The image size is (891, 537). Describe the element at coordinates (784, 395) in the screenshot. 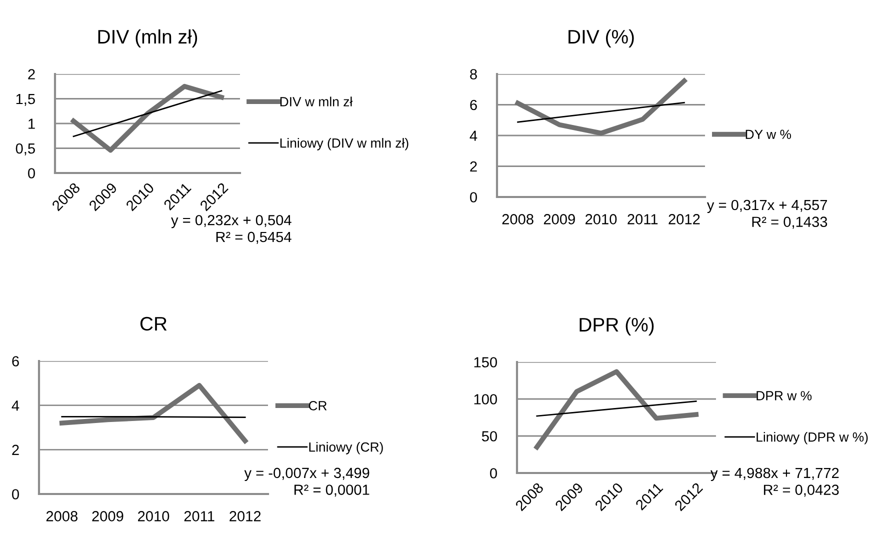

I see `legend-label: DPR w %` at that location.